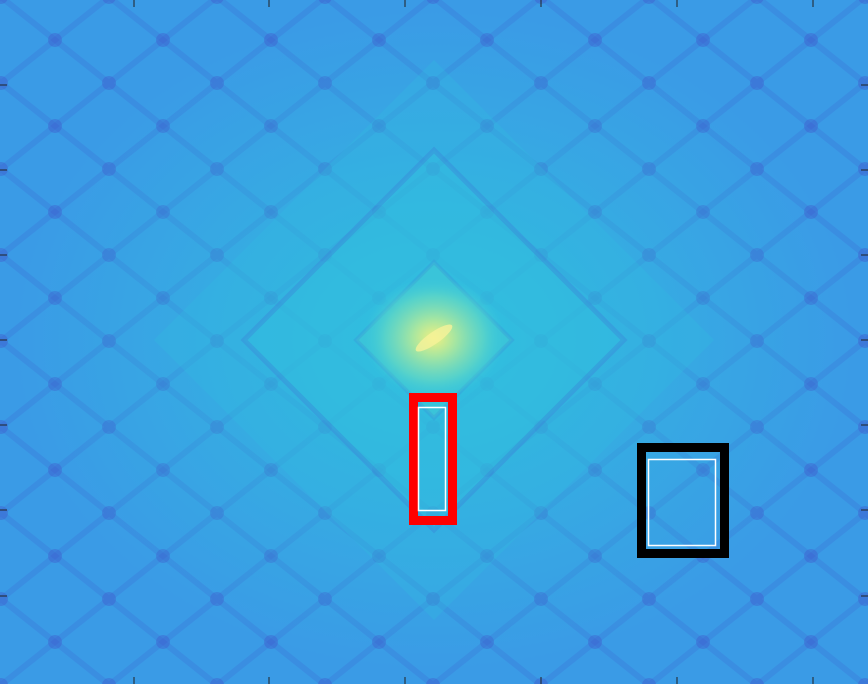 The image size is (868, 684). I want to click on red-box-inner, so click(432, 459).